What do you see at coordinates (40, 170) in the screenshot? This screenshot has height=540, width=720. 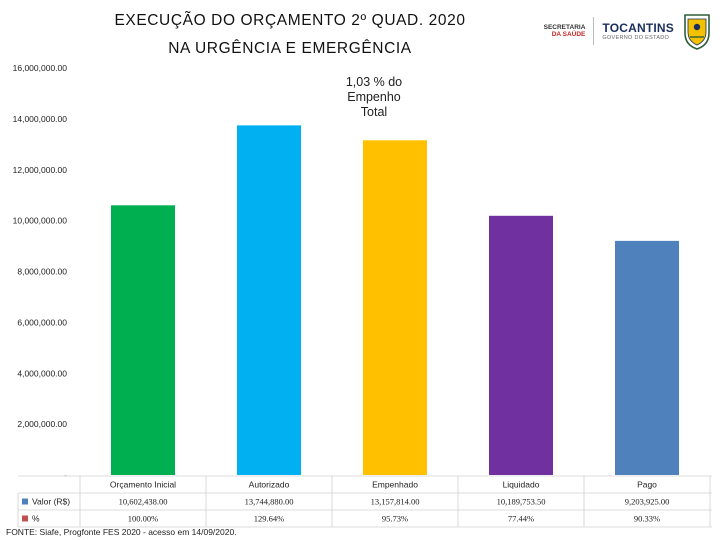 I see `y-tick-label: 12,000,000.00` at bounding box center [40, 170].